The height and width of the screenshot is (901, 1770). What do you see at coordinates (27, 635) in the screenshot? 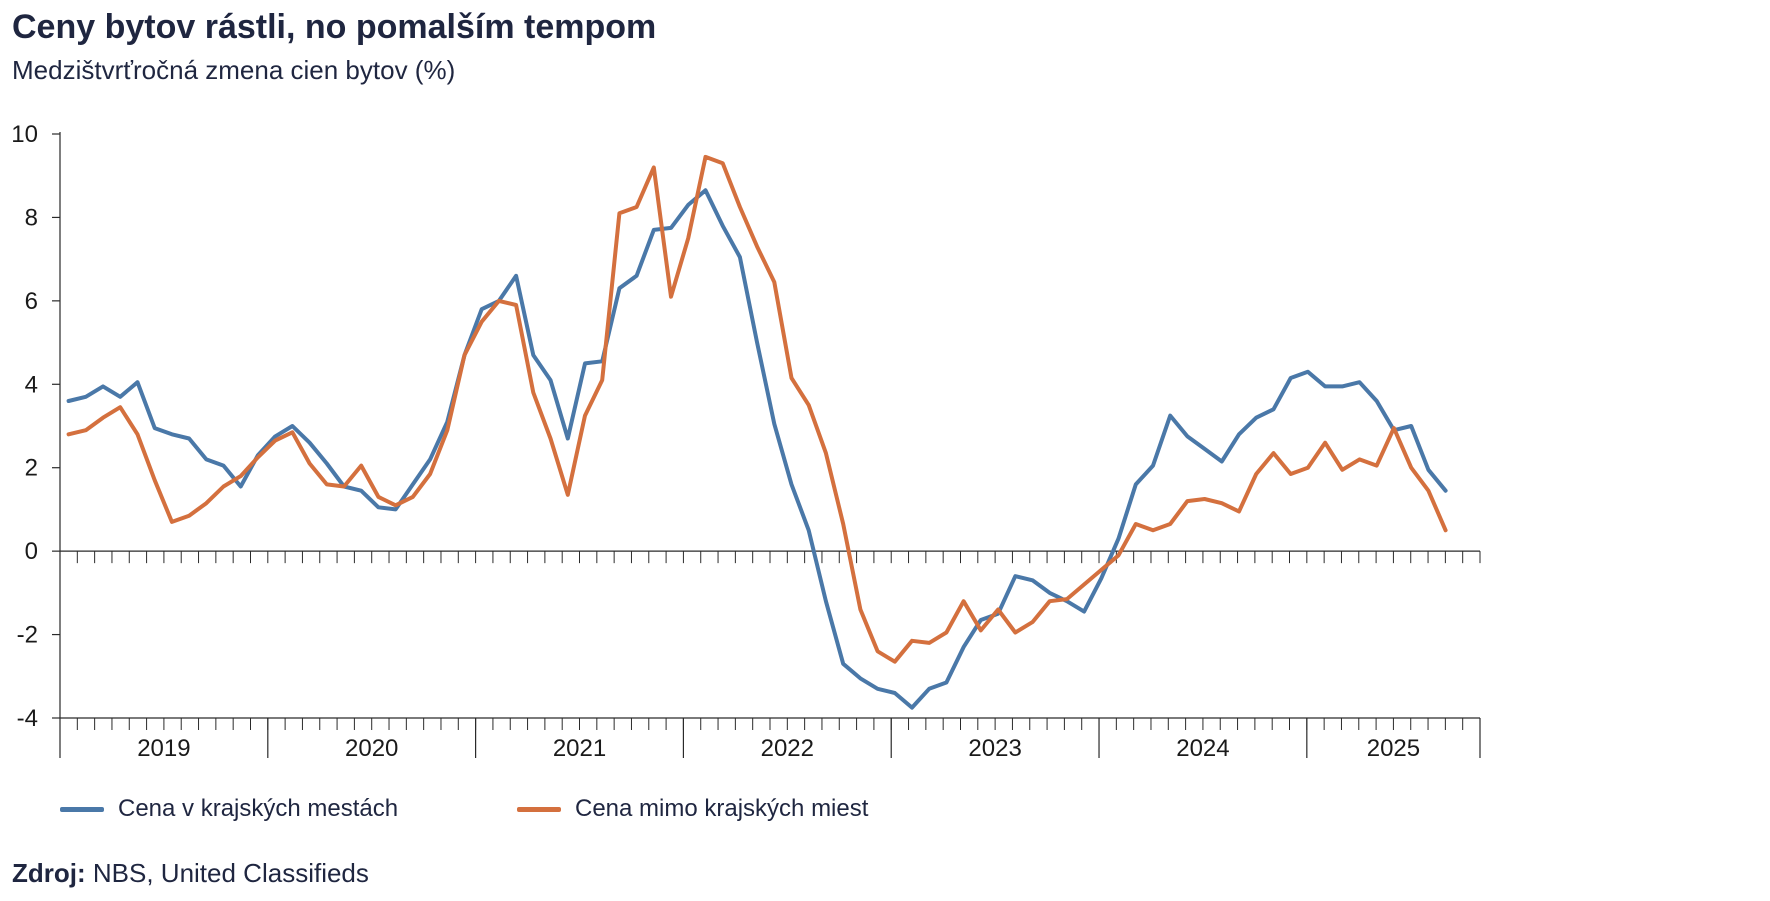
I see `y-tick-label: -2` at bounding box center [27, 635].